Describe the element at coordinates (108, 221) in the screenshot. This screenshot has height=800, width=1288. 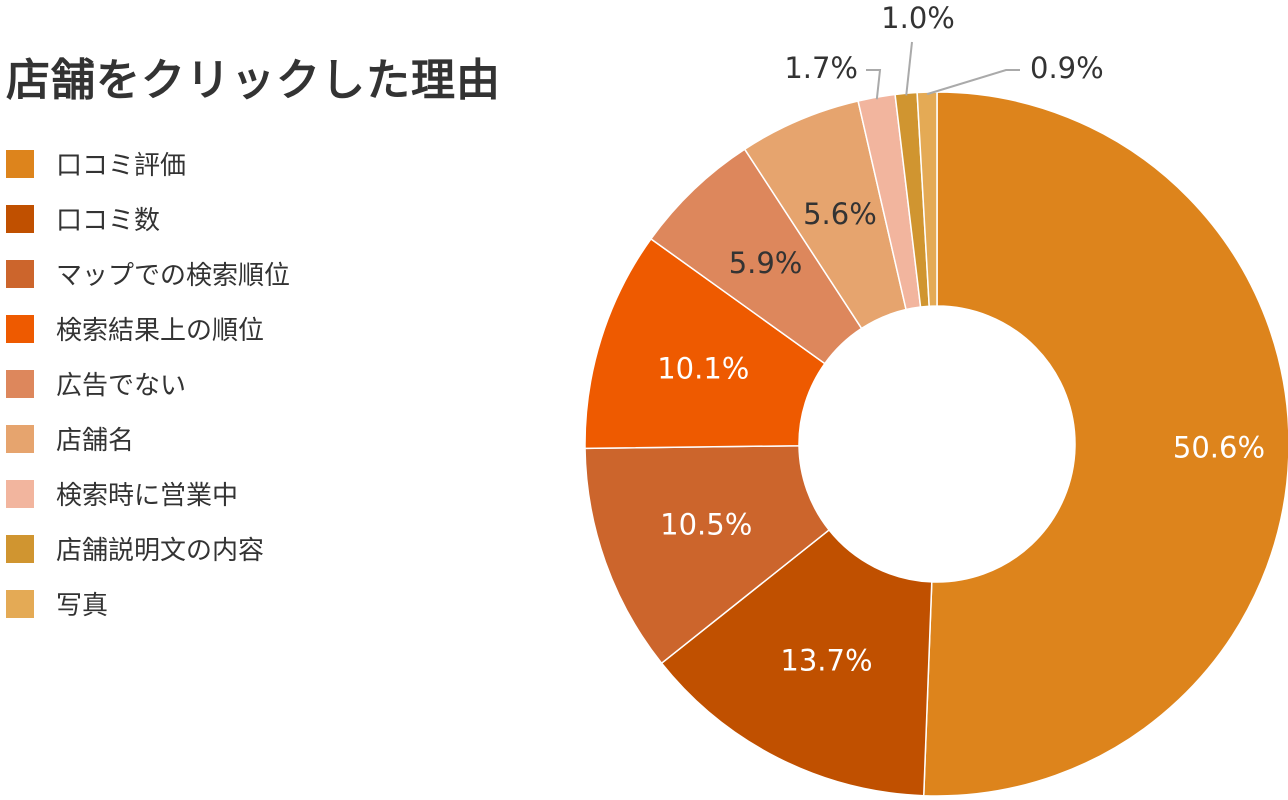
I see `legend-label: 口コミ数` at that location.